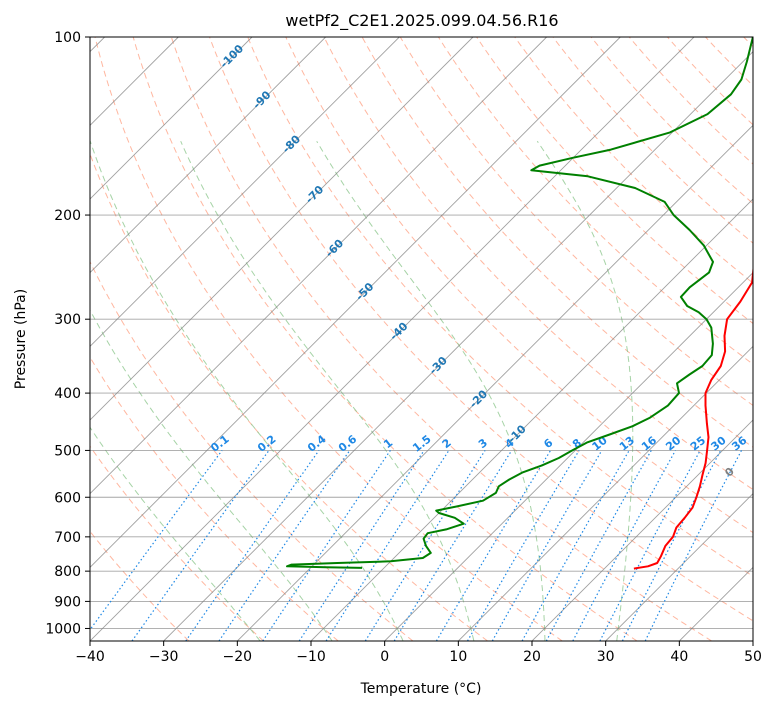 The height and width of the screenshot is (708, 775). Describe the element at coordinates (67, 333) in the screenshot. I see `y-axis: 100 200 300 400 500 600 700 800 900 1000` at that location.